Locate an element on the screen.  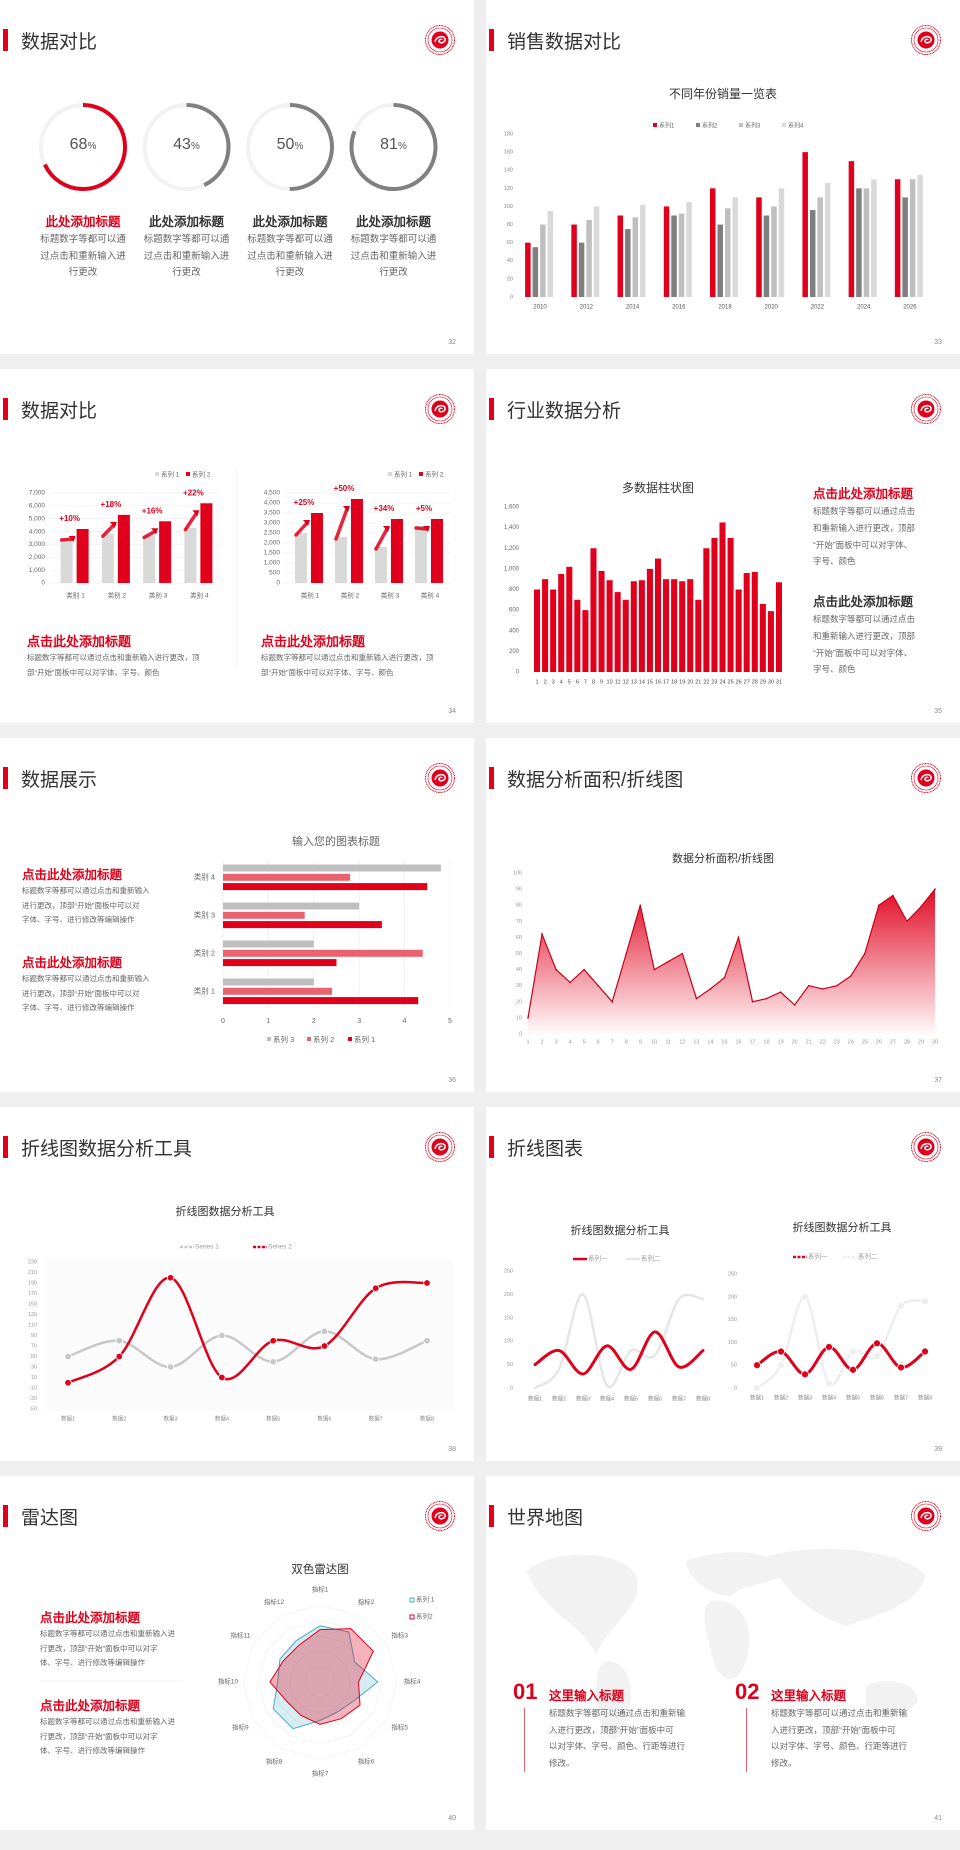
y-tick-label: 0 is located at coordinates (278, 583).